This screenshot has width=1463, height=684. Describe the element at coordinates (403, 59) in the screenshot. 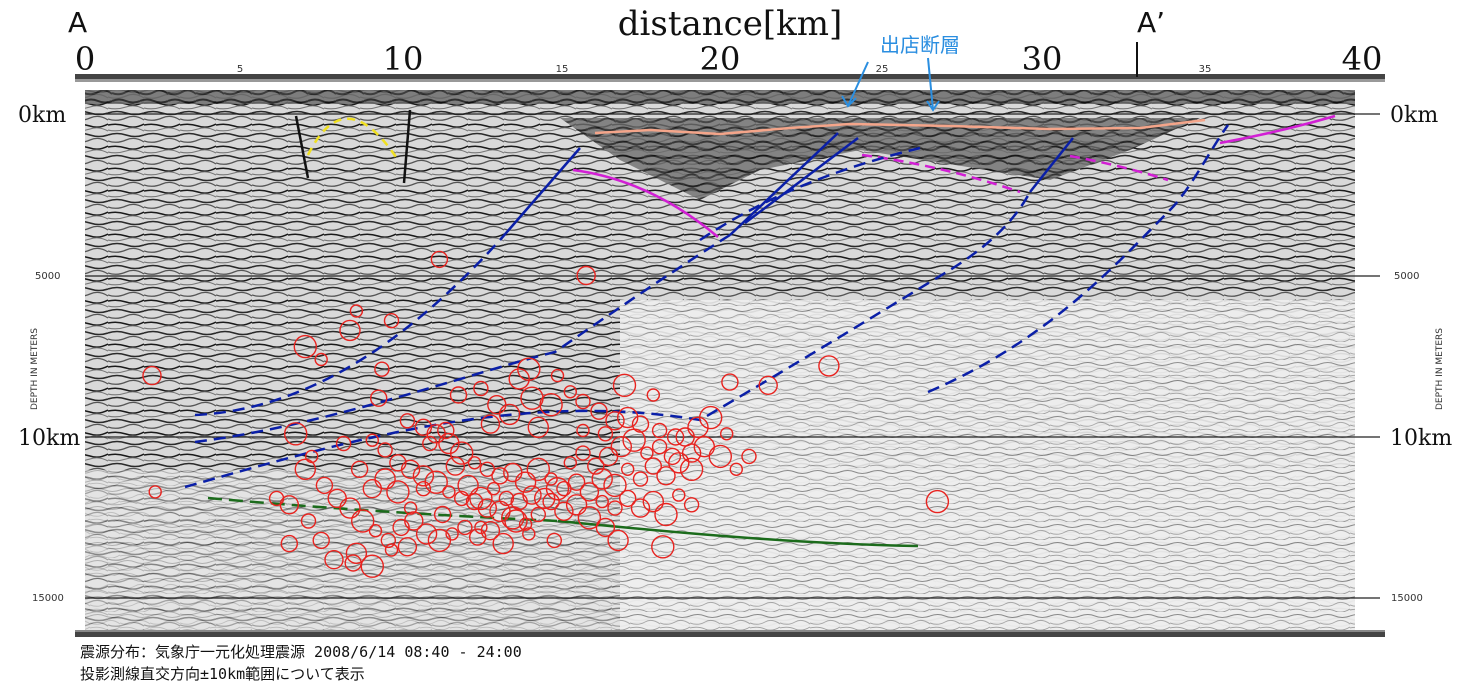

I see `tick-label-10: 10` at that location.